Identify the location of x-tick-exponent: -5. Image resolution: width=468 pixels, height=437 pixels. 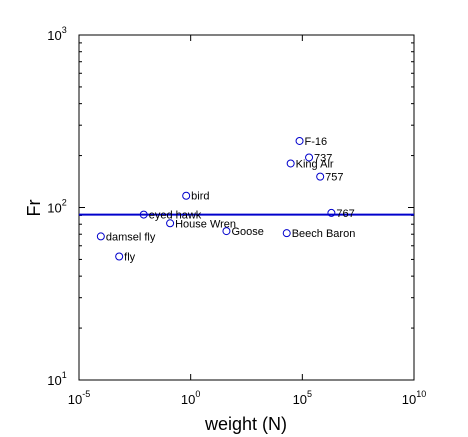
(86, 394).